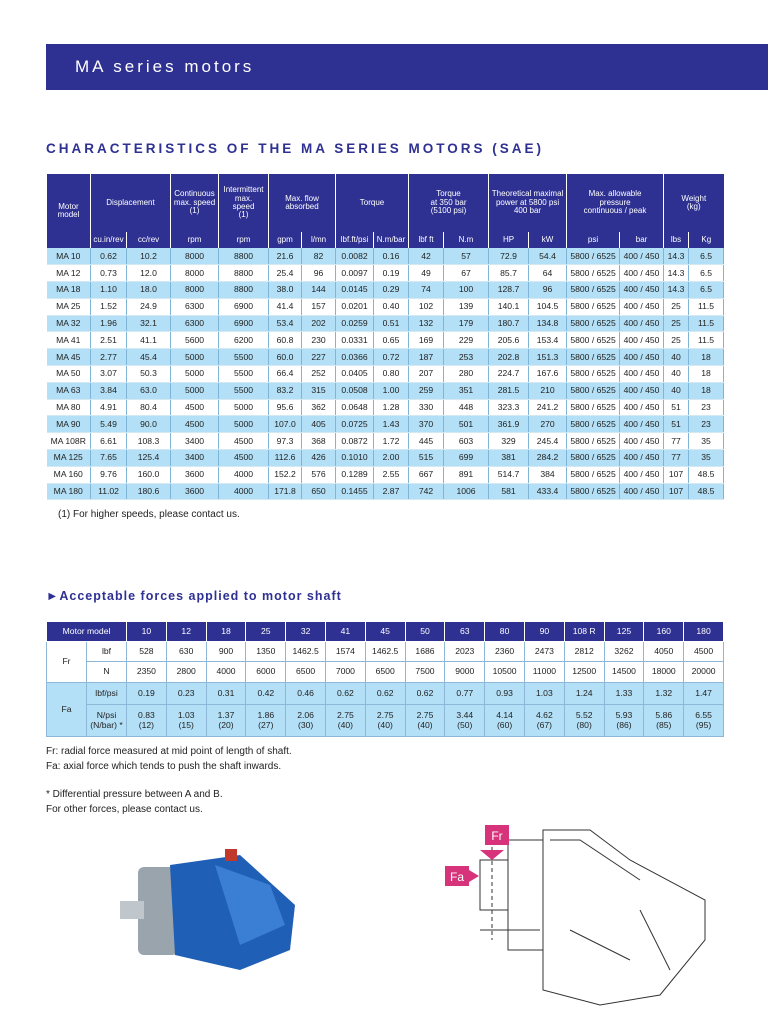 This screenshot has width=768, height=1024. What do you see at coordinates (285, 240) in the screenshot?
I see `unit: gpm` at bounding box center [285, 240].